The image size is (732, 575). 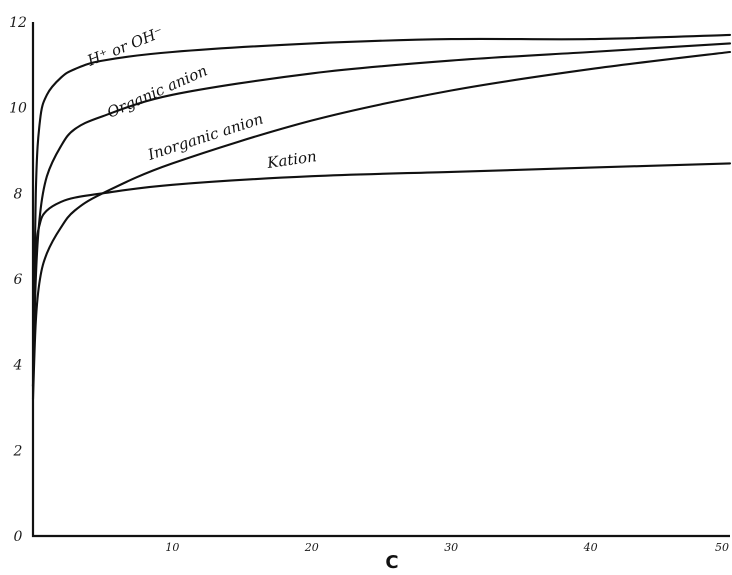 What do you see at coordinates (205, 137) in the screenshot?
I see `series-label-inorganic-anion: Inorganic anion` at bounding box center [205, 137].